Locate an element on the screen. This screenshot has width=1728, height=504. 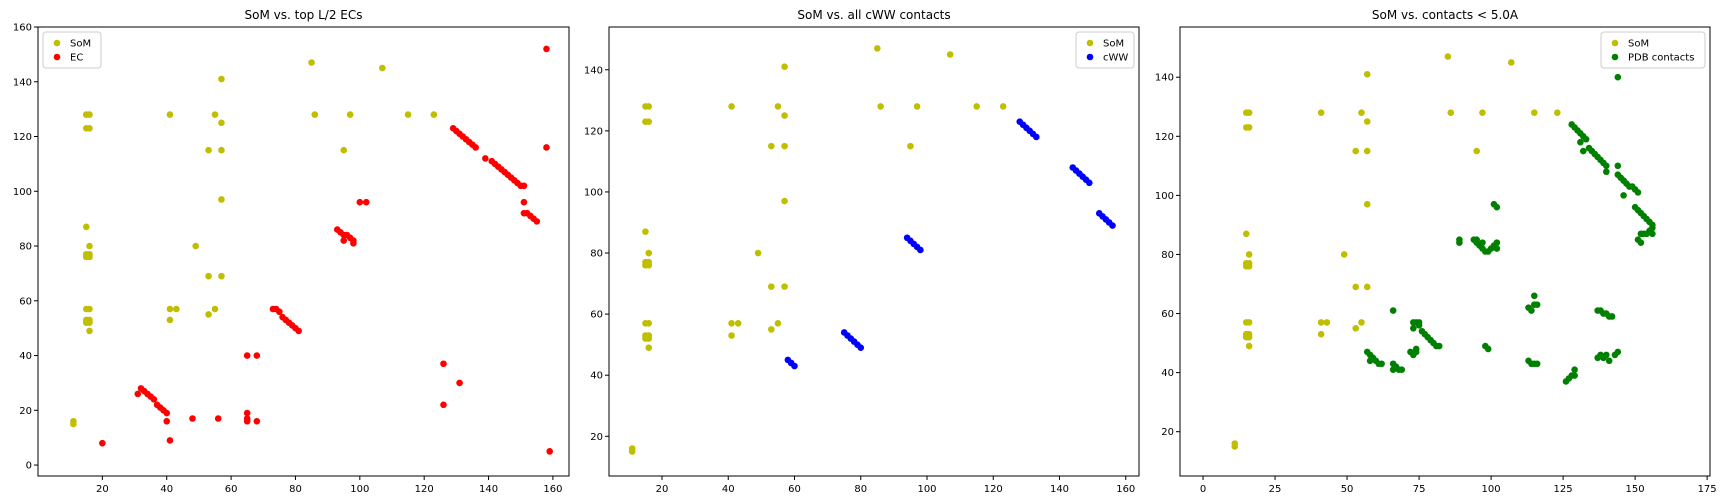
y-tick-label: 140 is located at coordinates (593, 70).